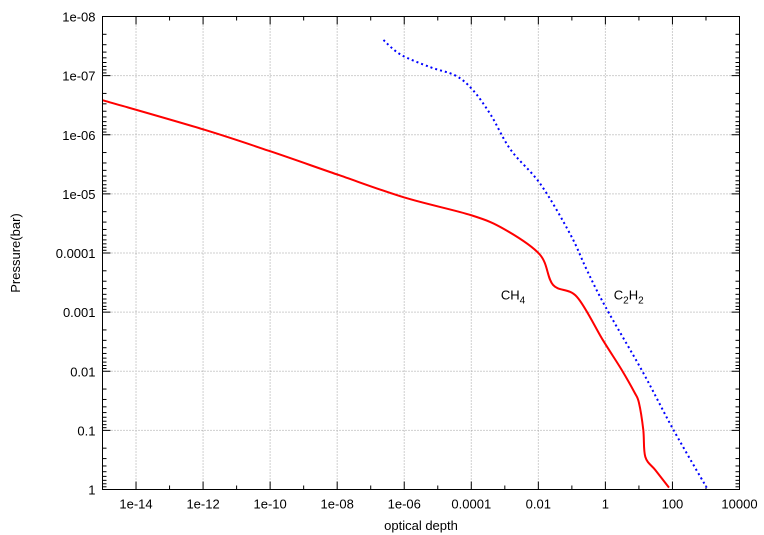 The height and width of the screenshot is (535, 764). Describe the element at coordinates (618, 294) in the screenshot. I see `label-text: C` at that location.